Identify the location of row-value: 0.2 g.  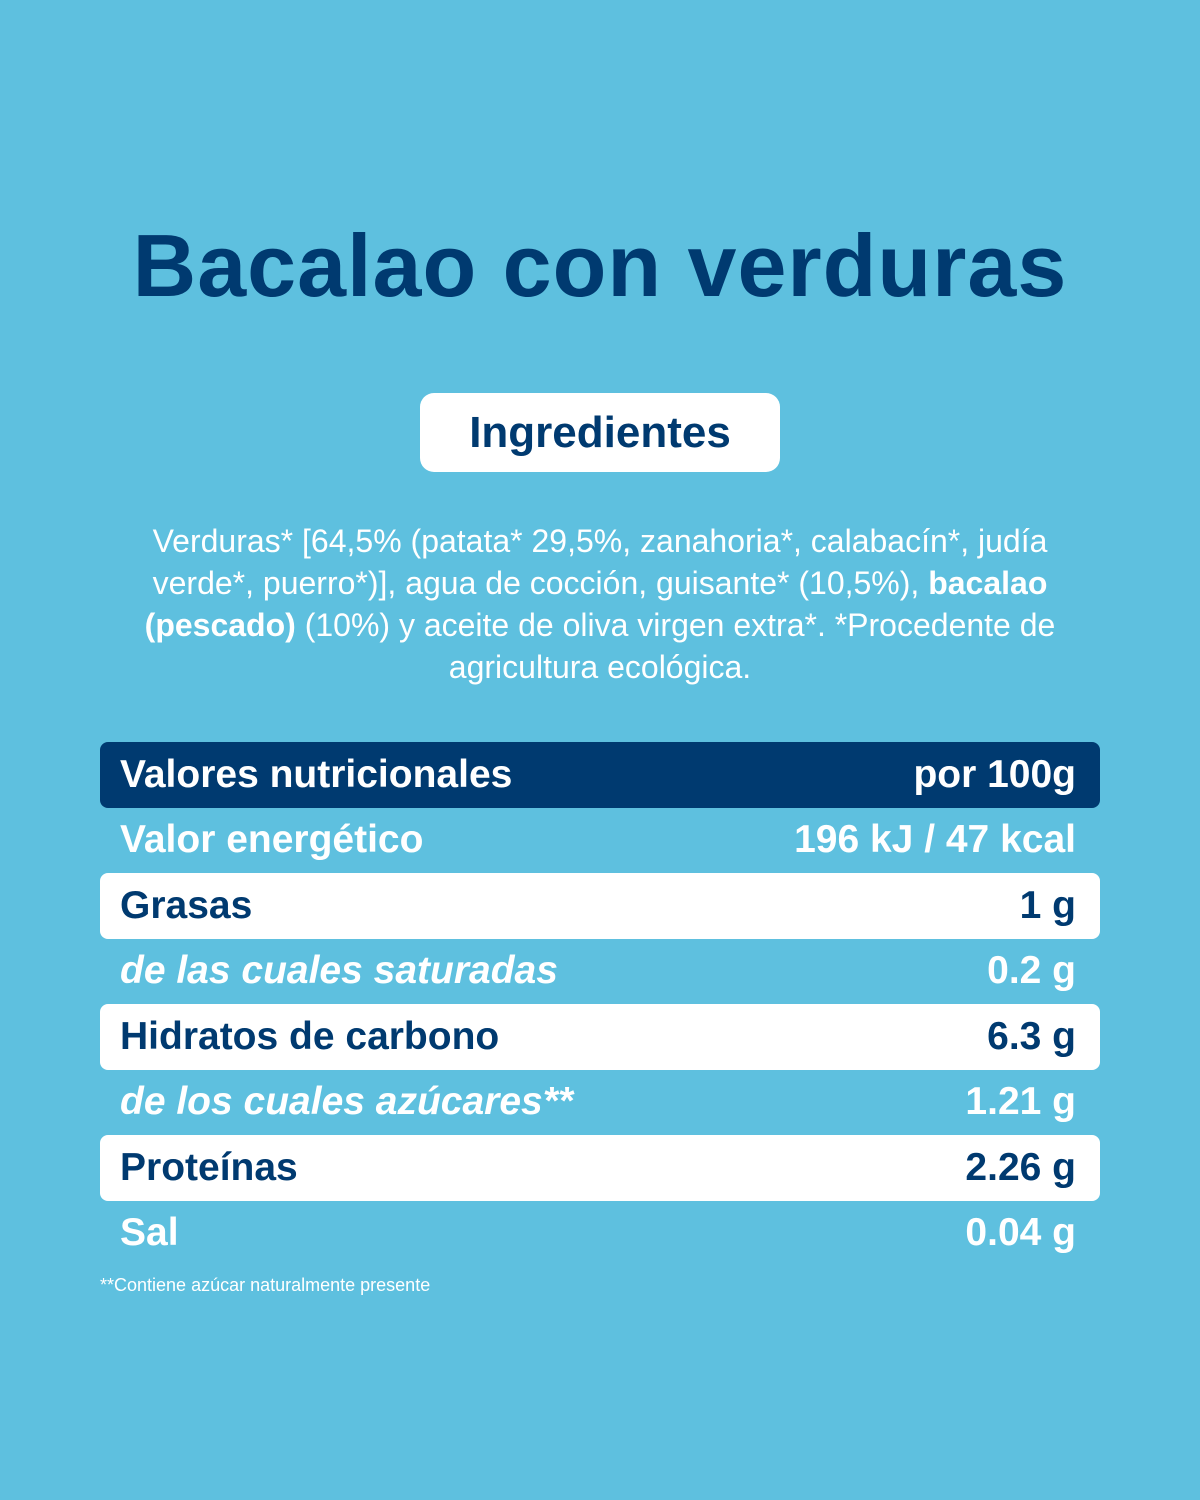
(1031, 971).